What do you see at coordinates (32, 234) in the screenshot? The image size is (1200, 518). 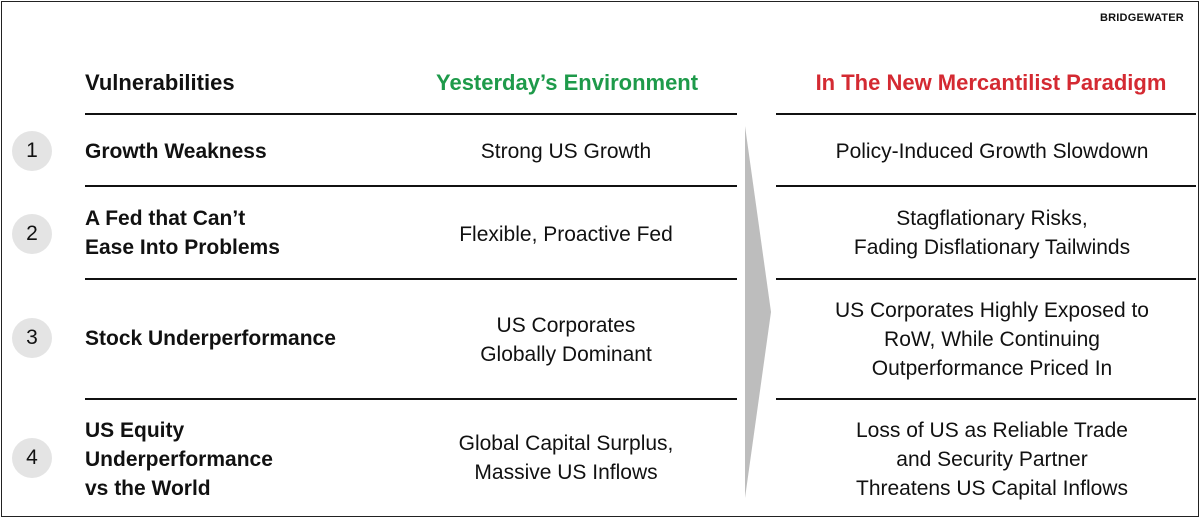 I see `row-number-circle: 2` at bounding box center [32, 234].